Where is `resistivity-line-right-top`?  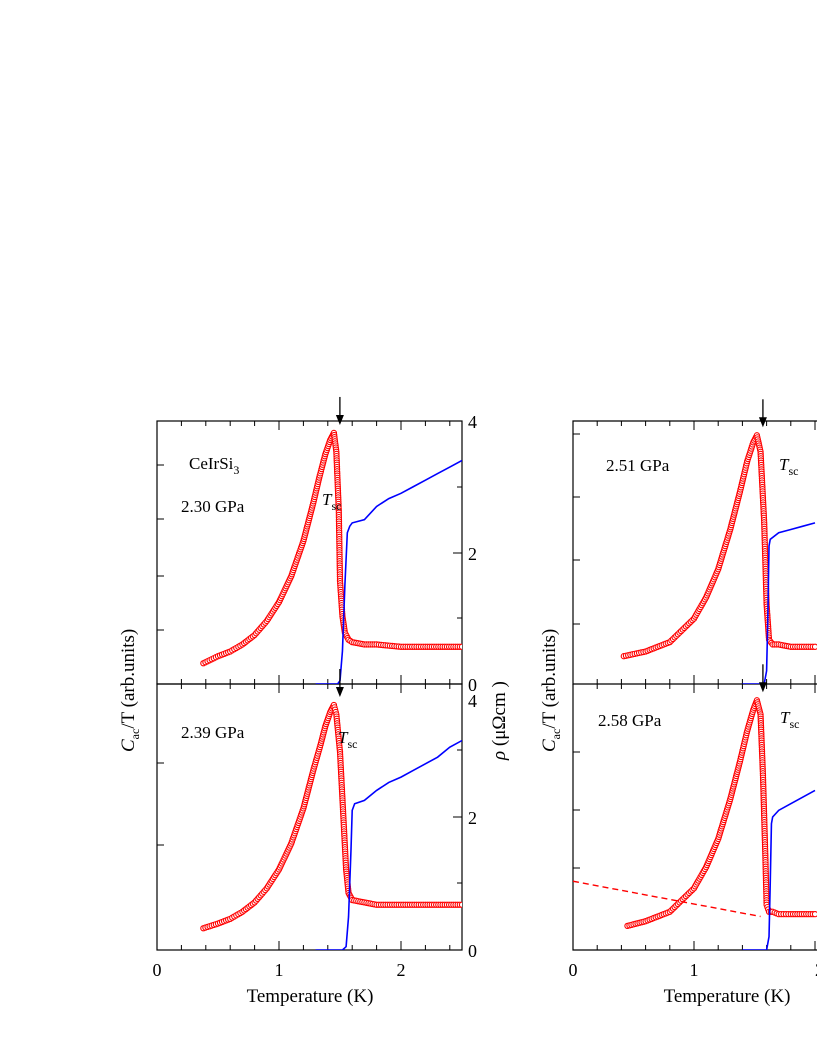
resistivity-line-right-top is located at coordinates (779, 603).